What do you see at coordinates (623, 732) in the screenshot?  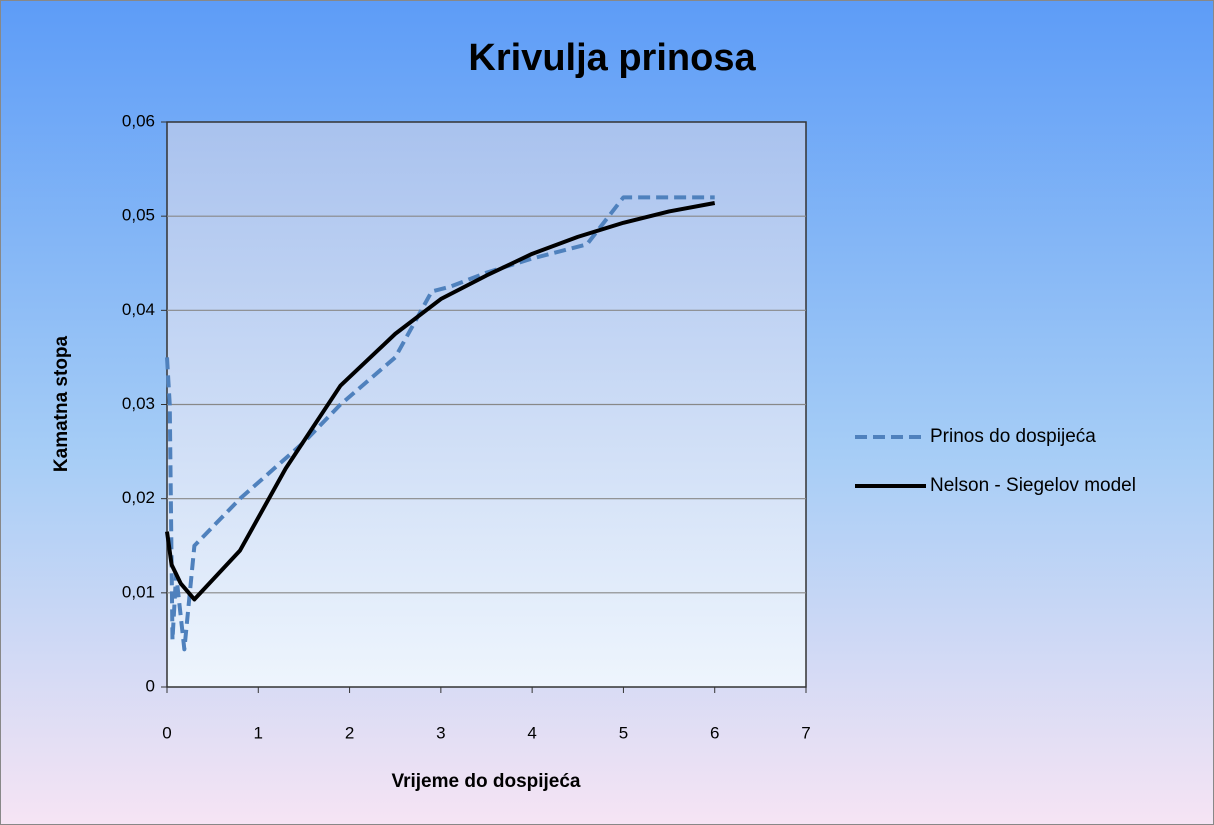 I see `x-tick-label: 5` at bounding box center [623, 732].